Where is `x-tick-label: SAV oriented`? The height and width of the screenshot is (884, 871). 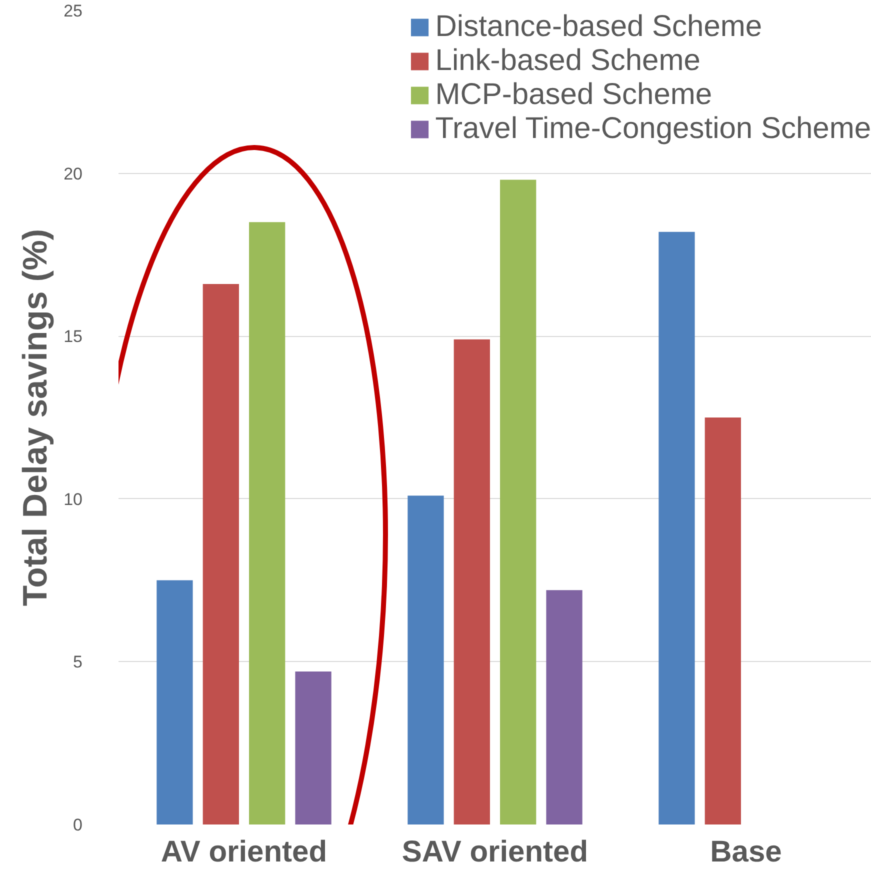
x-tick-label: SAV oriented is located at coordinates (495, 852).